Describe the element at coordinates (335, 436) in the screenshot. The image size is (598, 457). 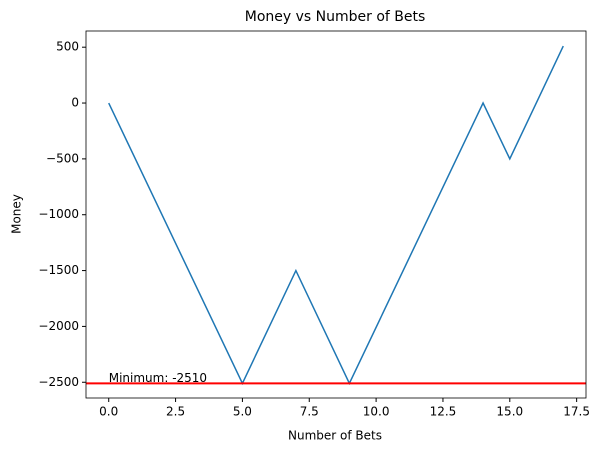
I see `x-axis-label: Number of Bets` at that location.